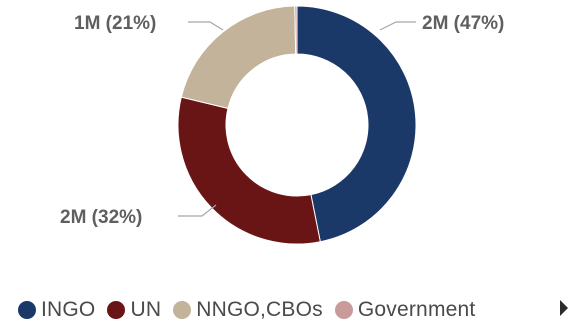 The image size is (572, 324). I want to click on slice-un, so click(249, 170).